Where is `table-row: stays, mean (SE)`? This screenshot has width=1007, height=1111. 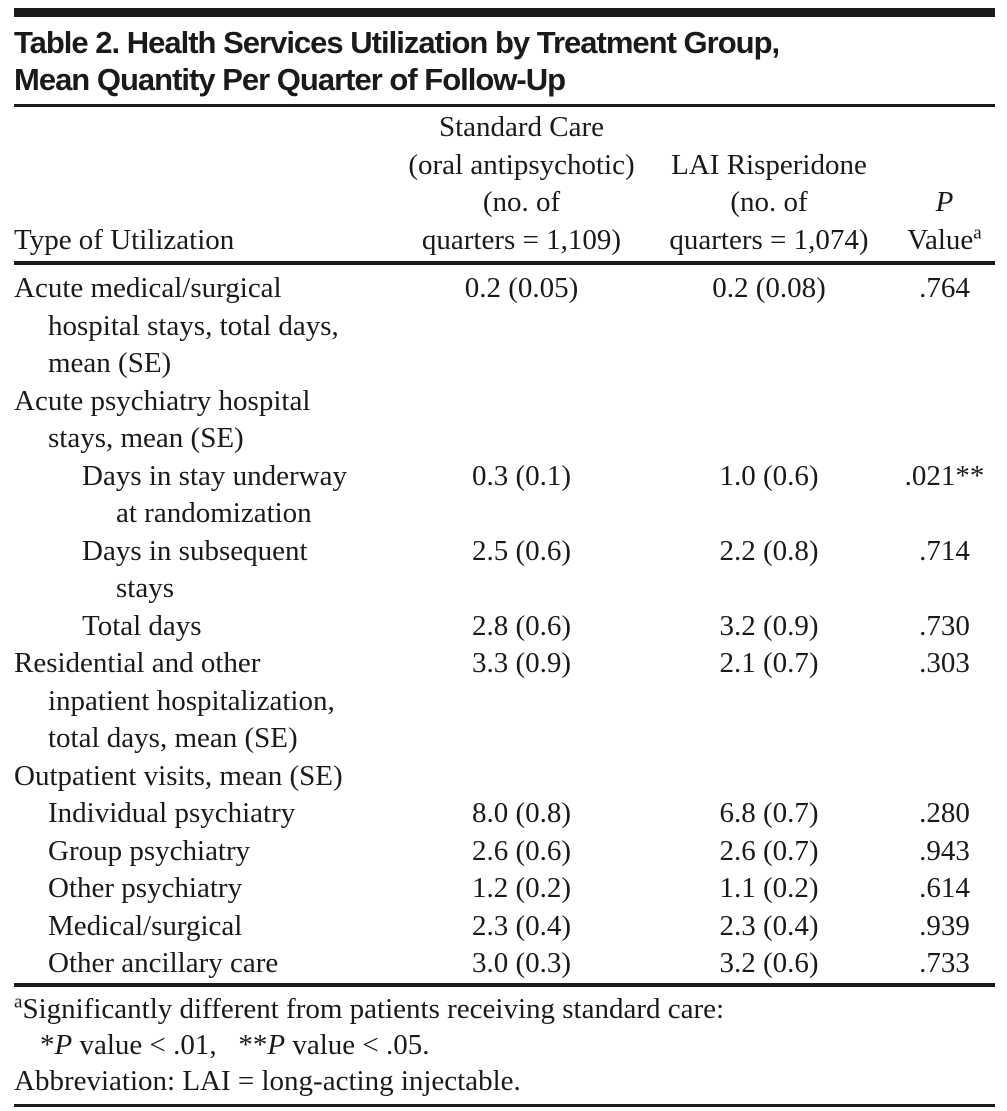 table-row: stays, mean (SE) is located at coordinates (504, 439).